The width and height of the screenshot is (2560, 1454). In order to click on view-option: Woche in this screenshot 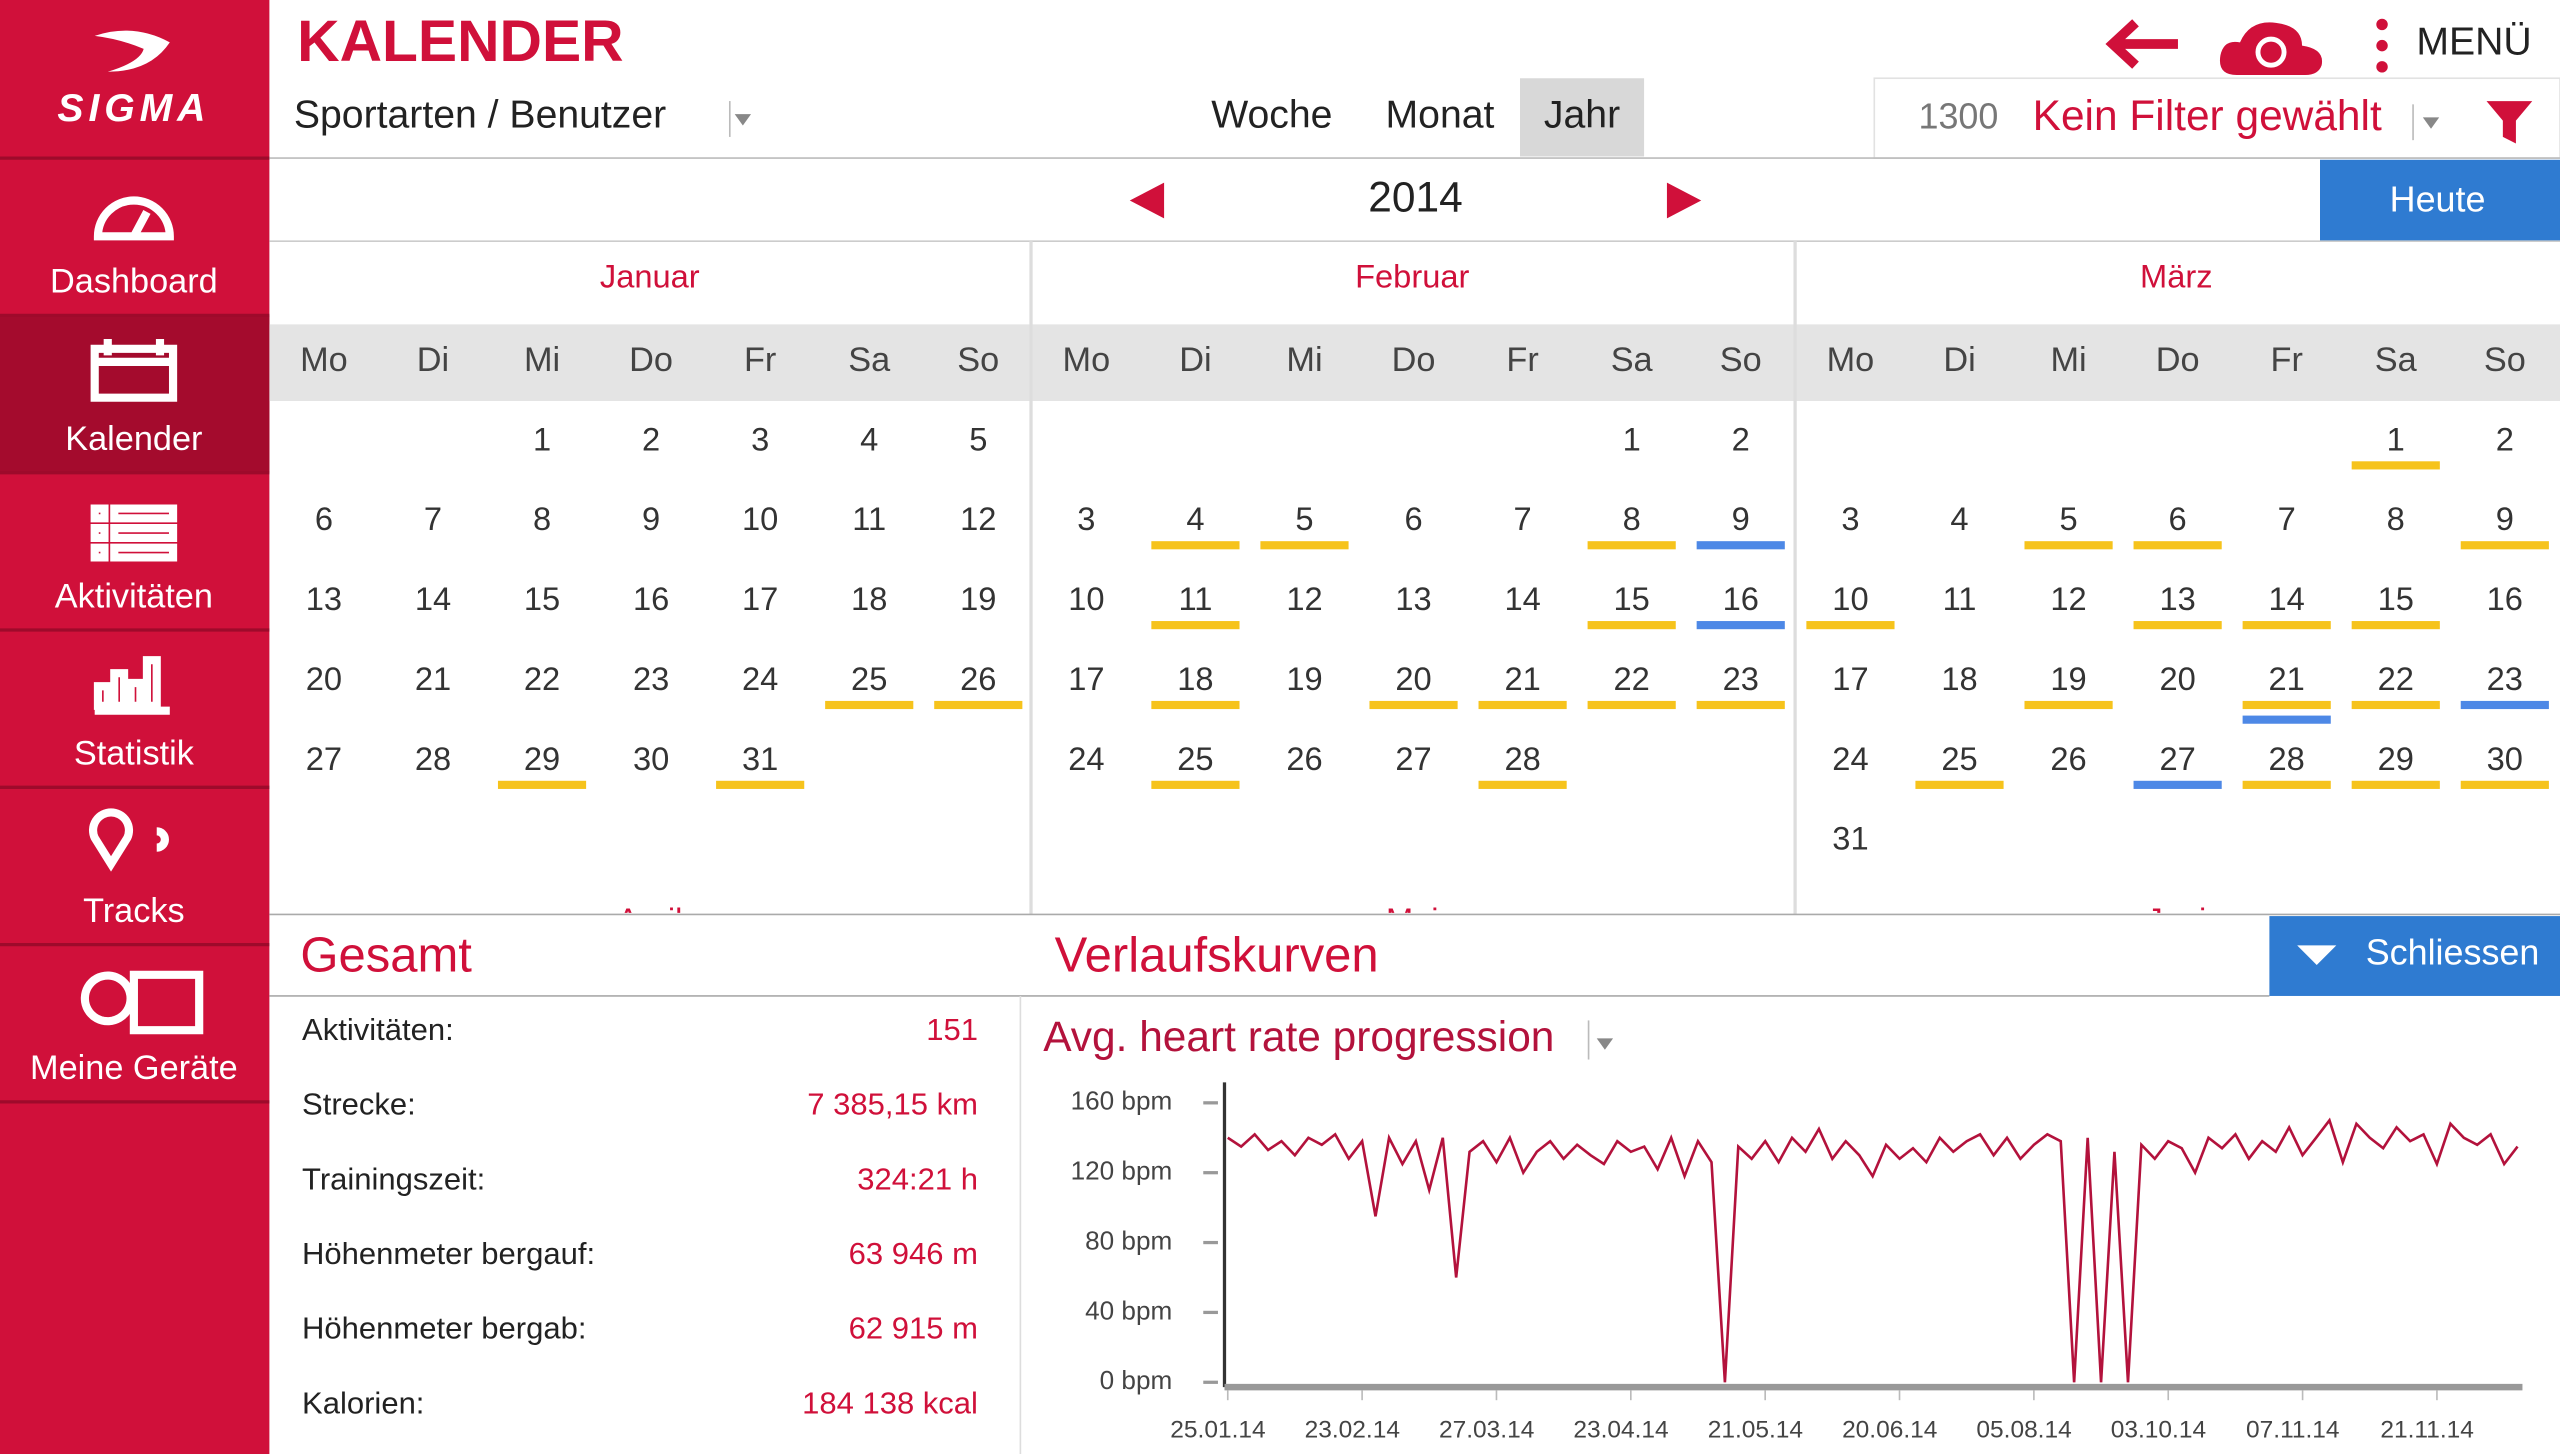, I will do `click(1271, 115)`.